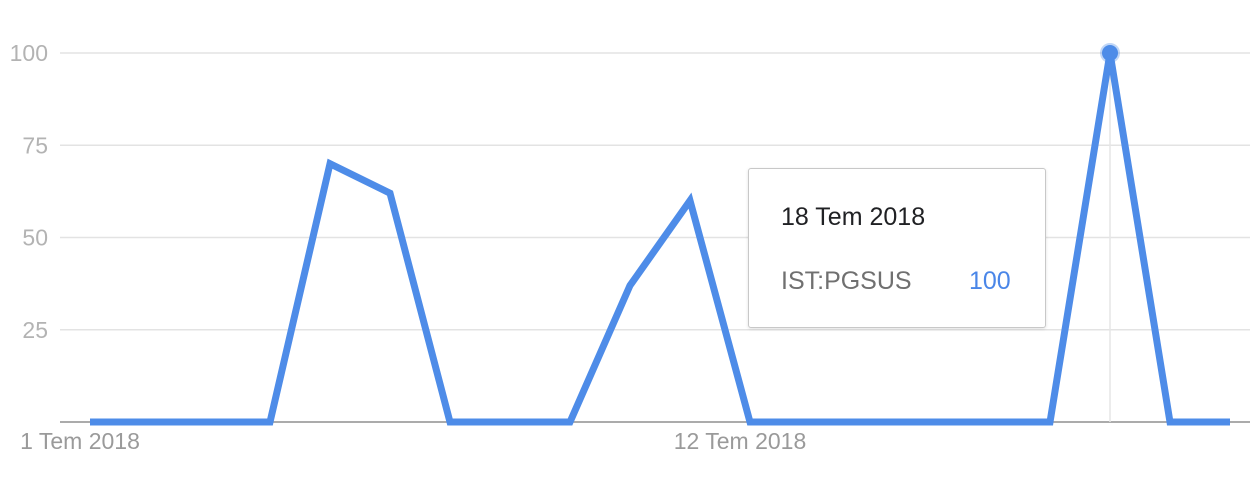 This screenshot has width=1250, height=484. What do you see at coordinates (80, 441) in the screenshot?
I see `x-tick-label: 1 Tem 2018` at bounding box center [80, 441].